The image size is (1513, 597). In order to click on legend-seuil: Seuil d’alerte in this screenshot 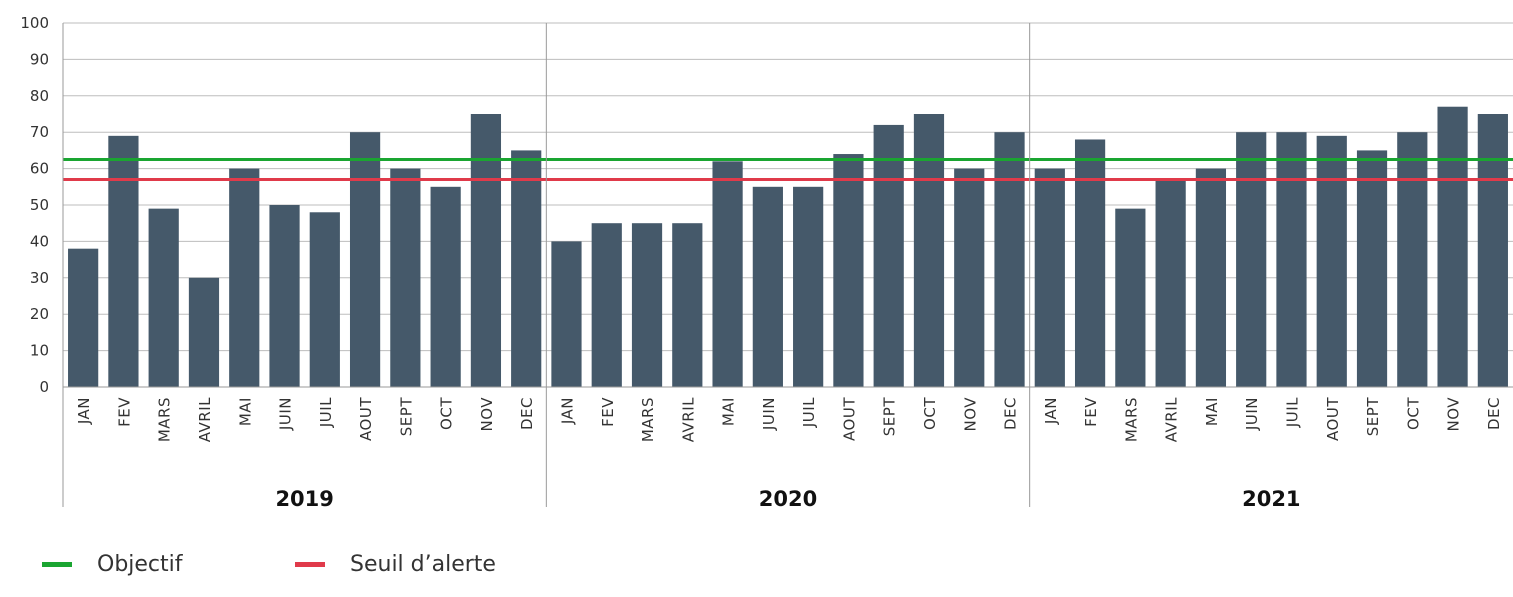, I will do `click(395, 564)`.